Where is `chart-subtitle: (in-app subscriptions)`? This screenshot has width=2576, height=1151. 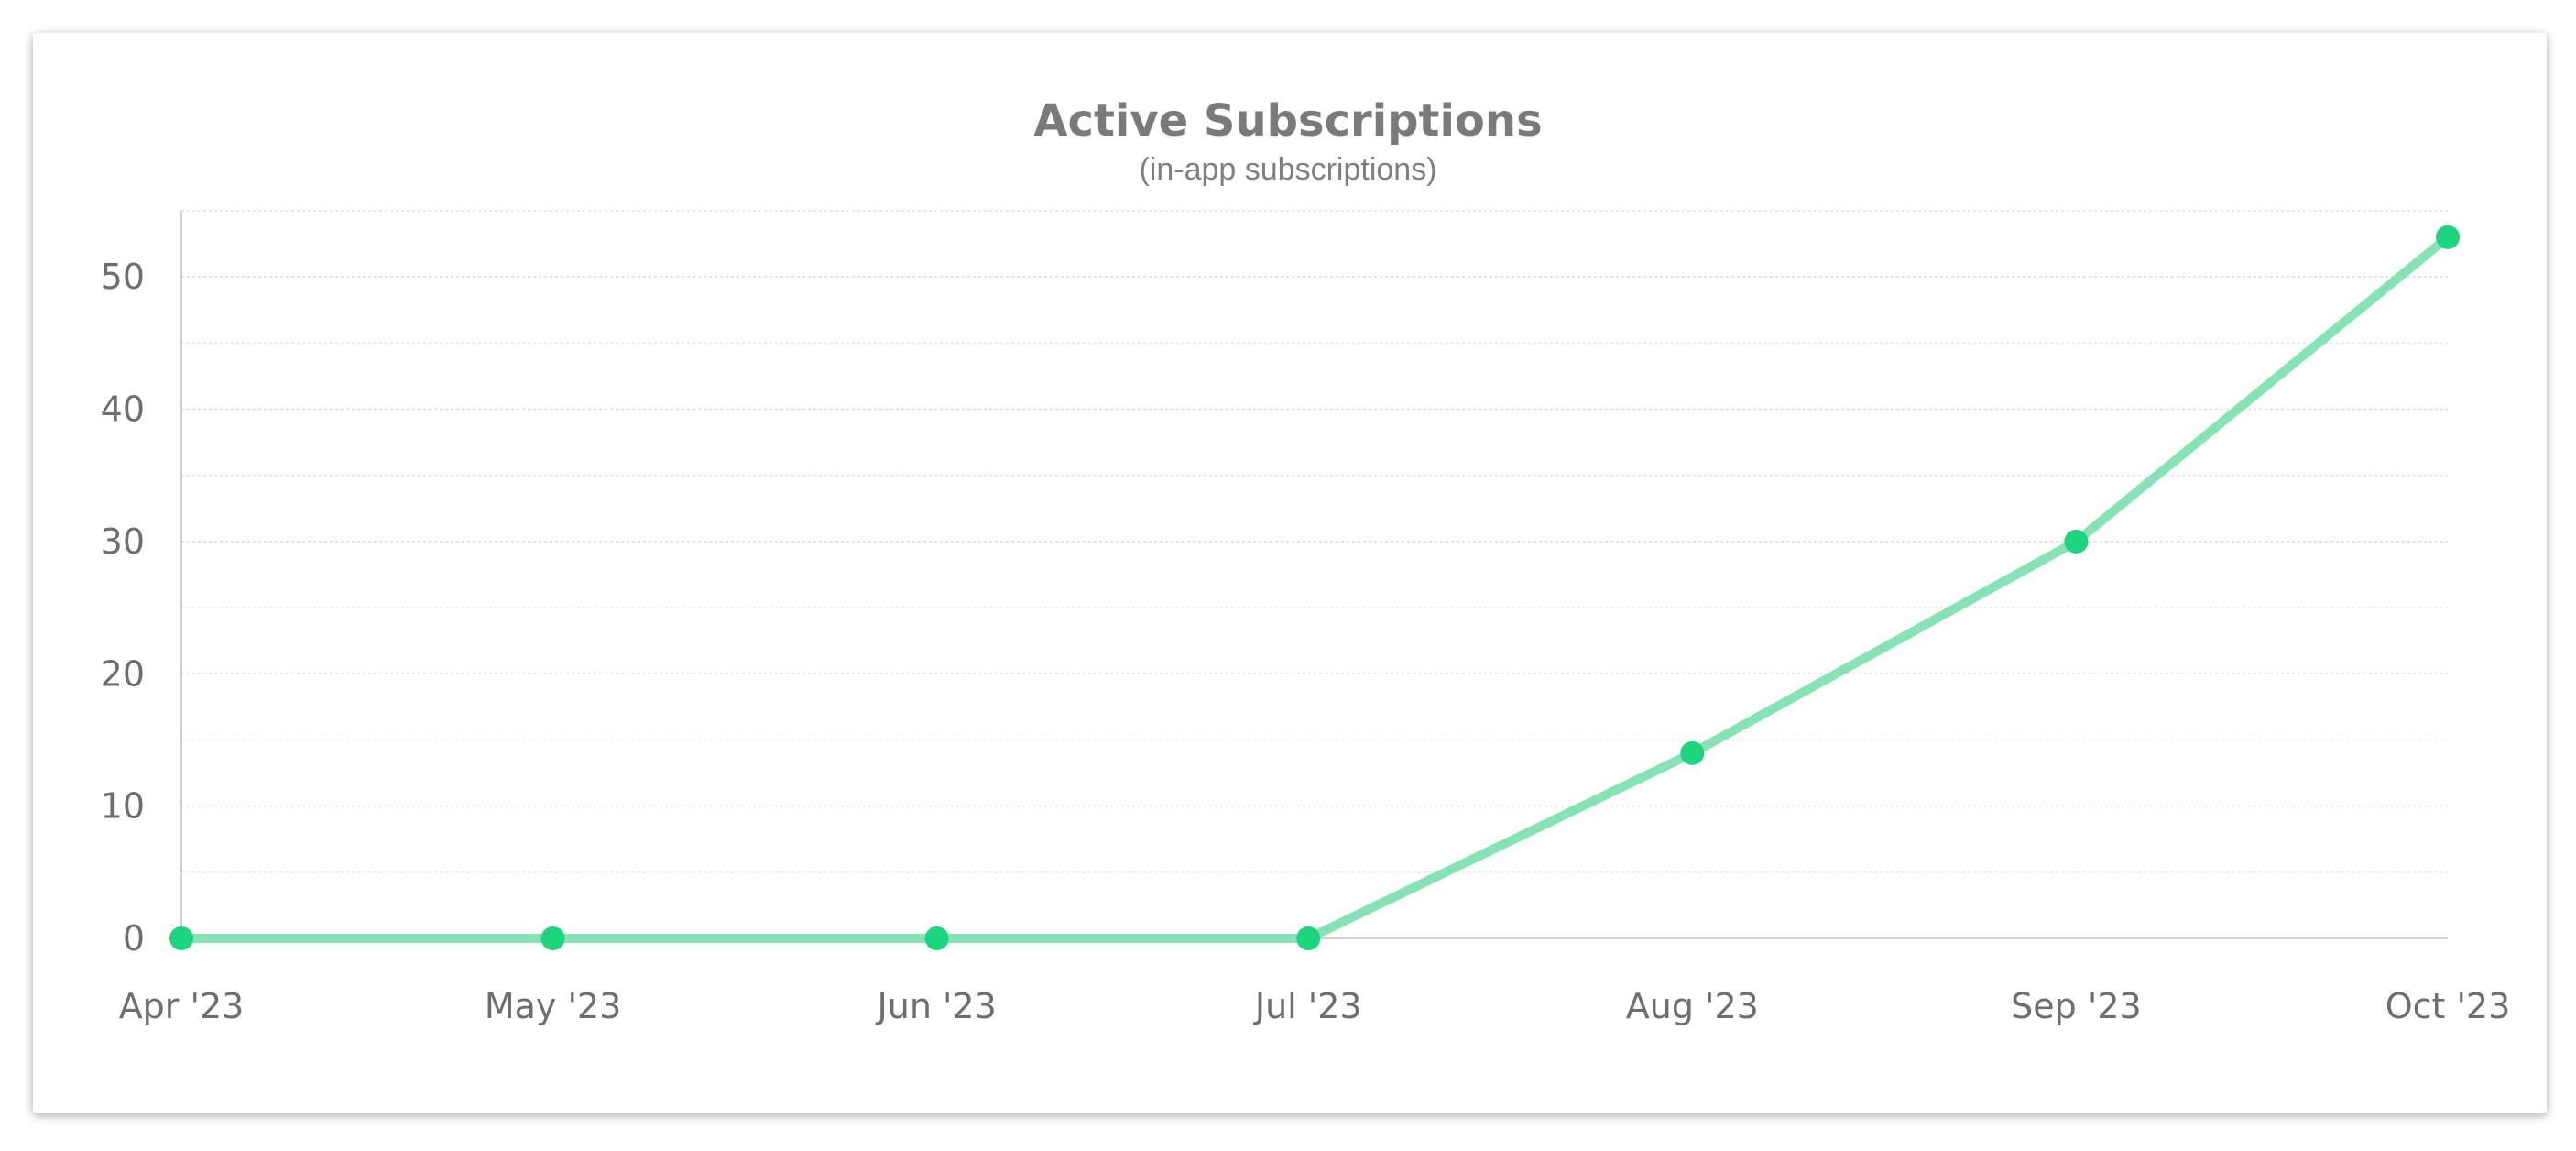 chart-subtitle: (in-app subscriptions) is located at coordinates (1288, 169).